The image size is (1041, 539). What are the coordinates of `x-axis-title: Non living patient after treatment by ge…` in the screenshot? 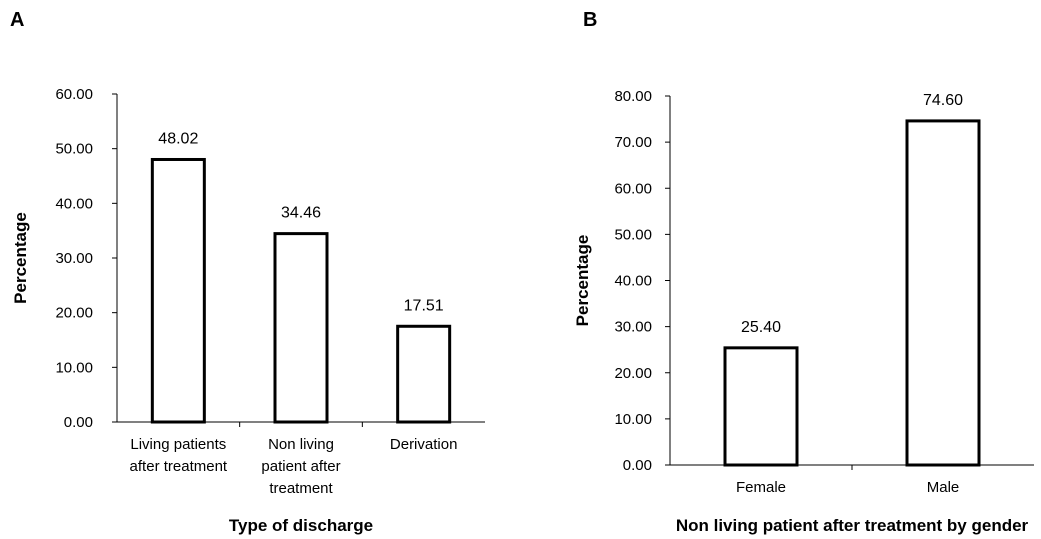 It's located at (852, 525).